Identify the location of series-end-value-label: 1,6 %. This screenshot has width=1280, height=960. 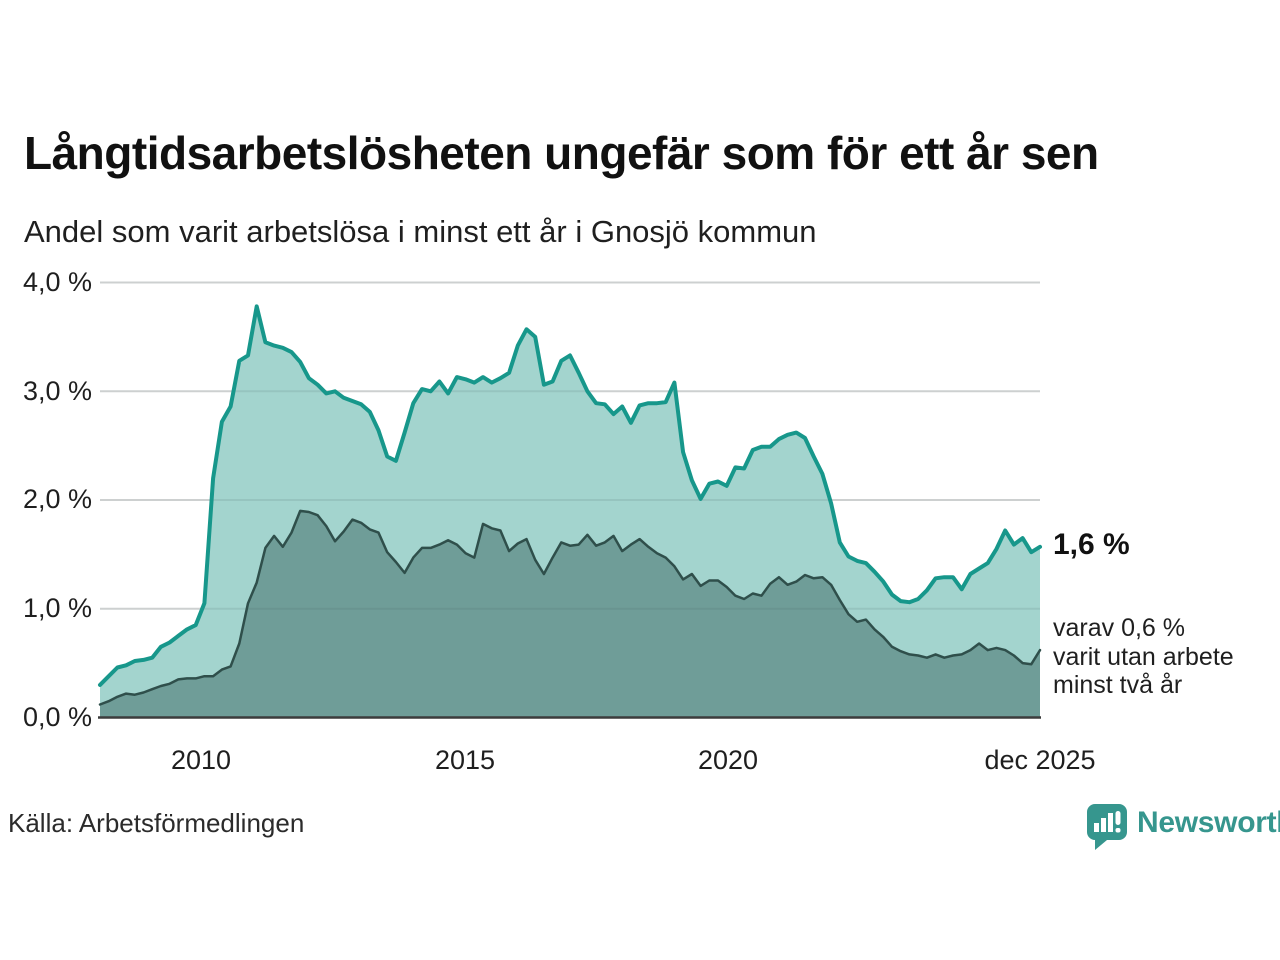
(1091, 544).